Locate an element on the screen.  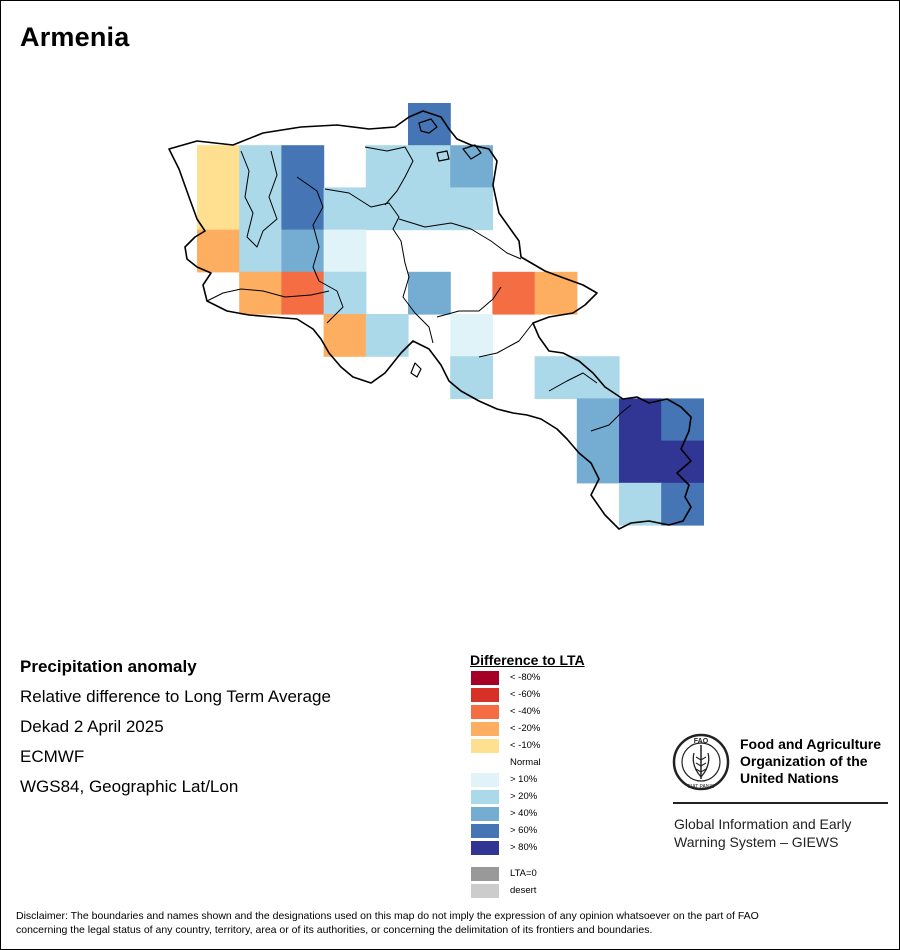
legend-extra-1: desert is located at coordinates (527, 891).